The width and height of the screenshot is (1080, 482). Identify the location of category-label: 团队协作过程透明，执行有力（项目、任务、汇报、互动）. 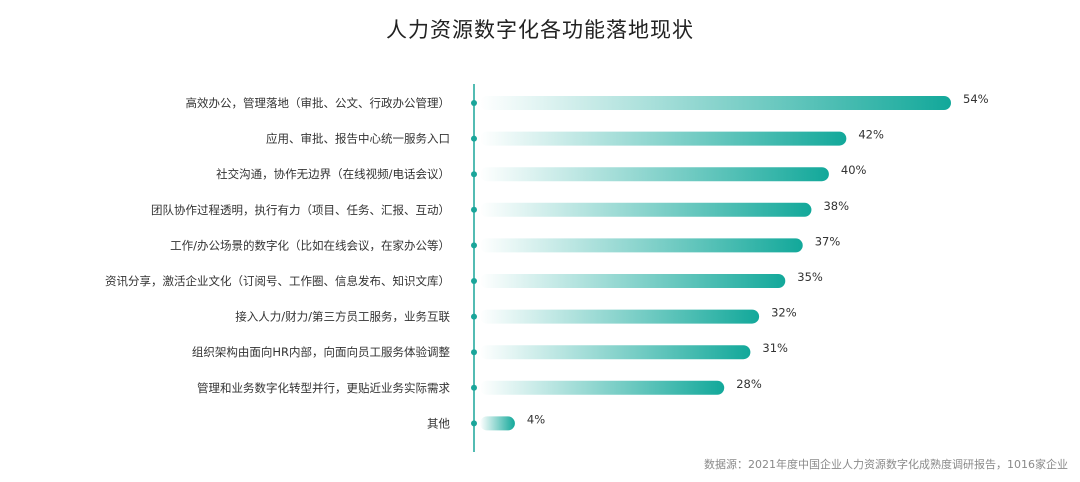
(300, 210).